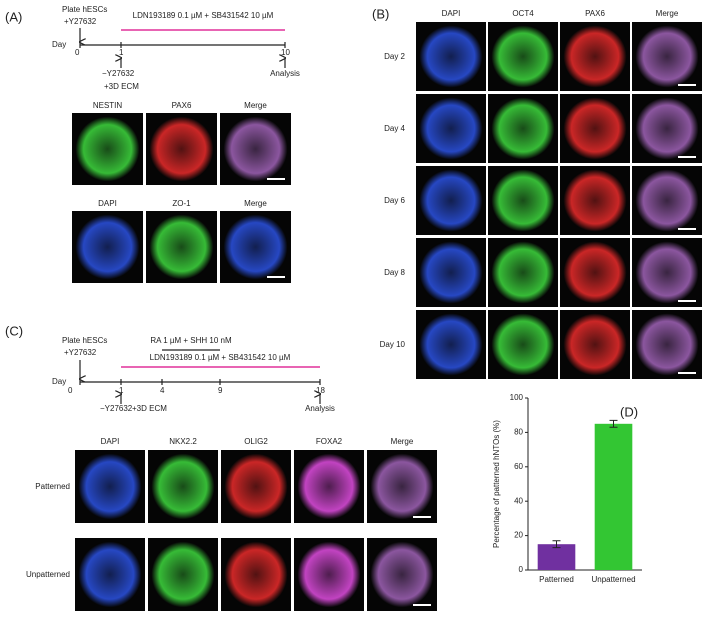 This screenshot has width=709, height=619. I want to click on row-label: Day 4, so click(394, 128).